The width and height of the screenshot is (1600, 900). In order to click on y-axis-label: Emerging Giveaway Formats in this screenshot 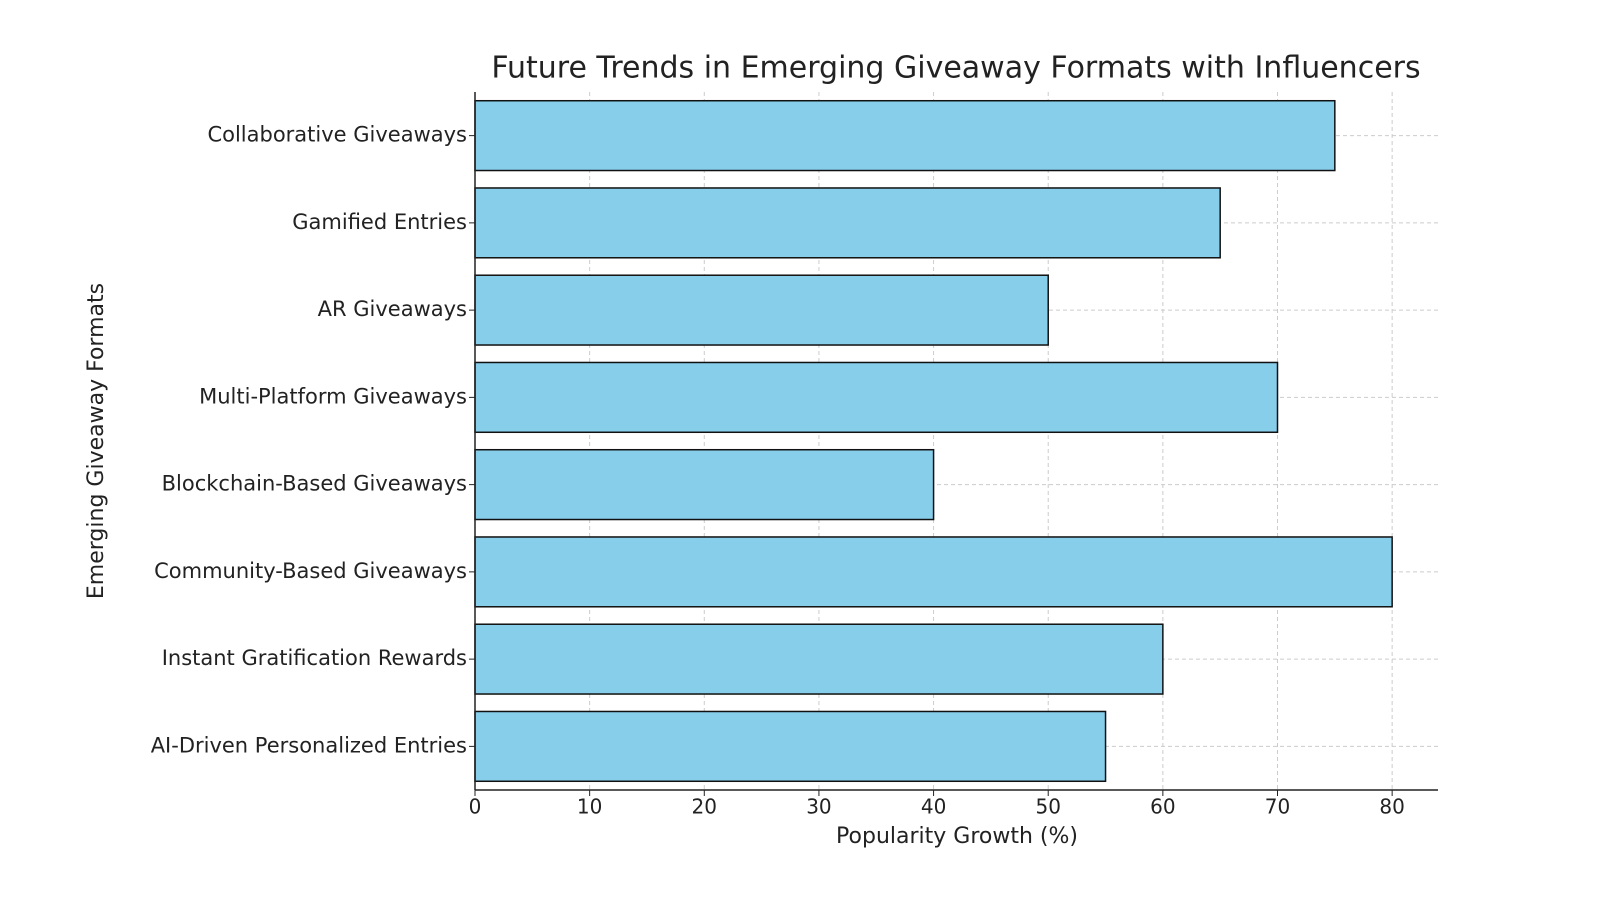, I will do `click(96, 441)`.